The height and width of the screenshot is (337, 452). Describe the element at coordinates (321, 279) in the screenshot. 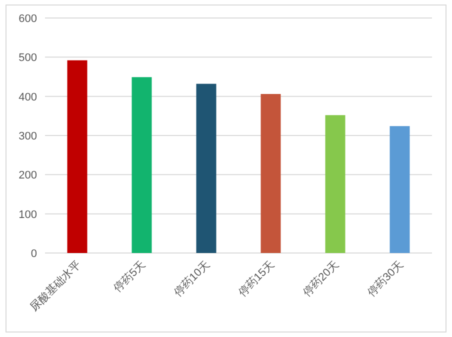

I see `x-tick-label: 停药20天` at that location.